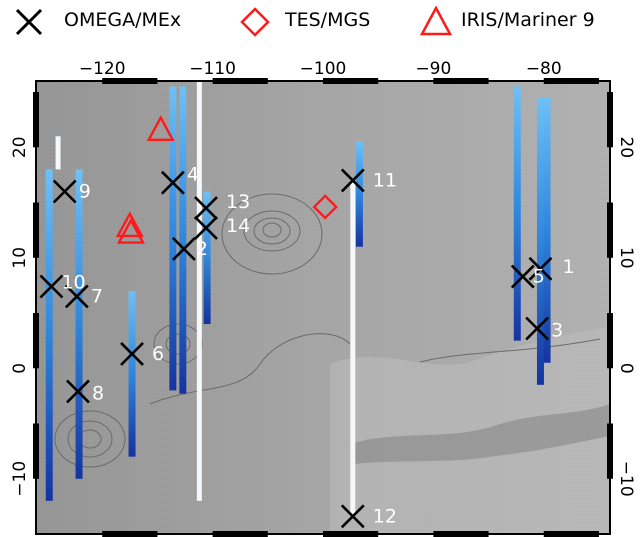  Describe the element at coordinates (76, 296) in the screenshot. I see `omega-site-7-x-icon` at that location.